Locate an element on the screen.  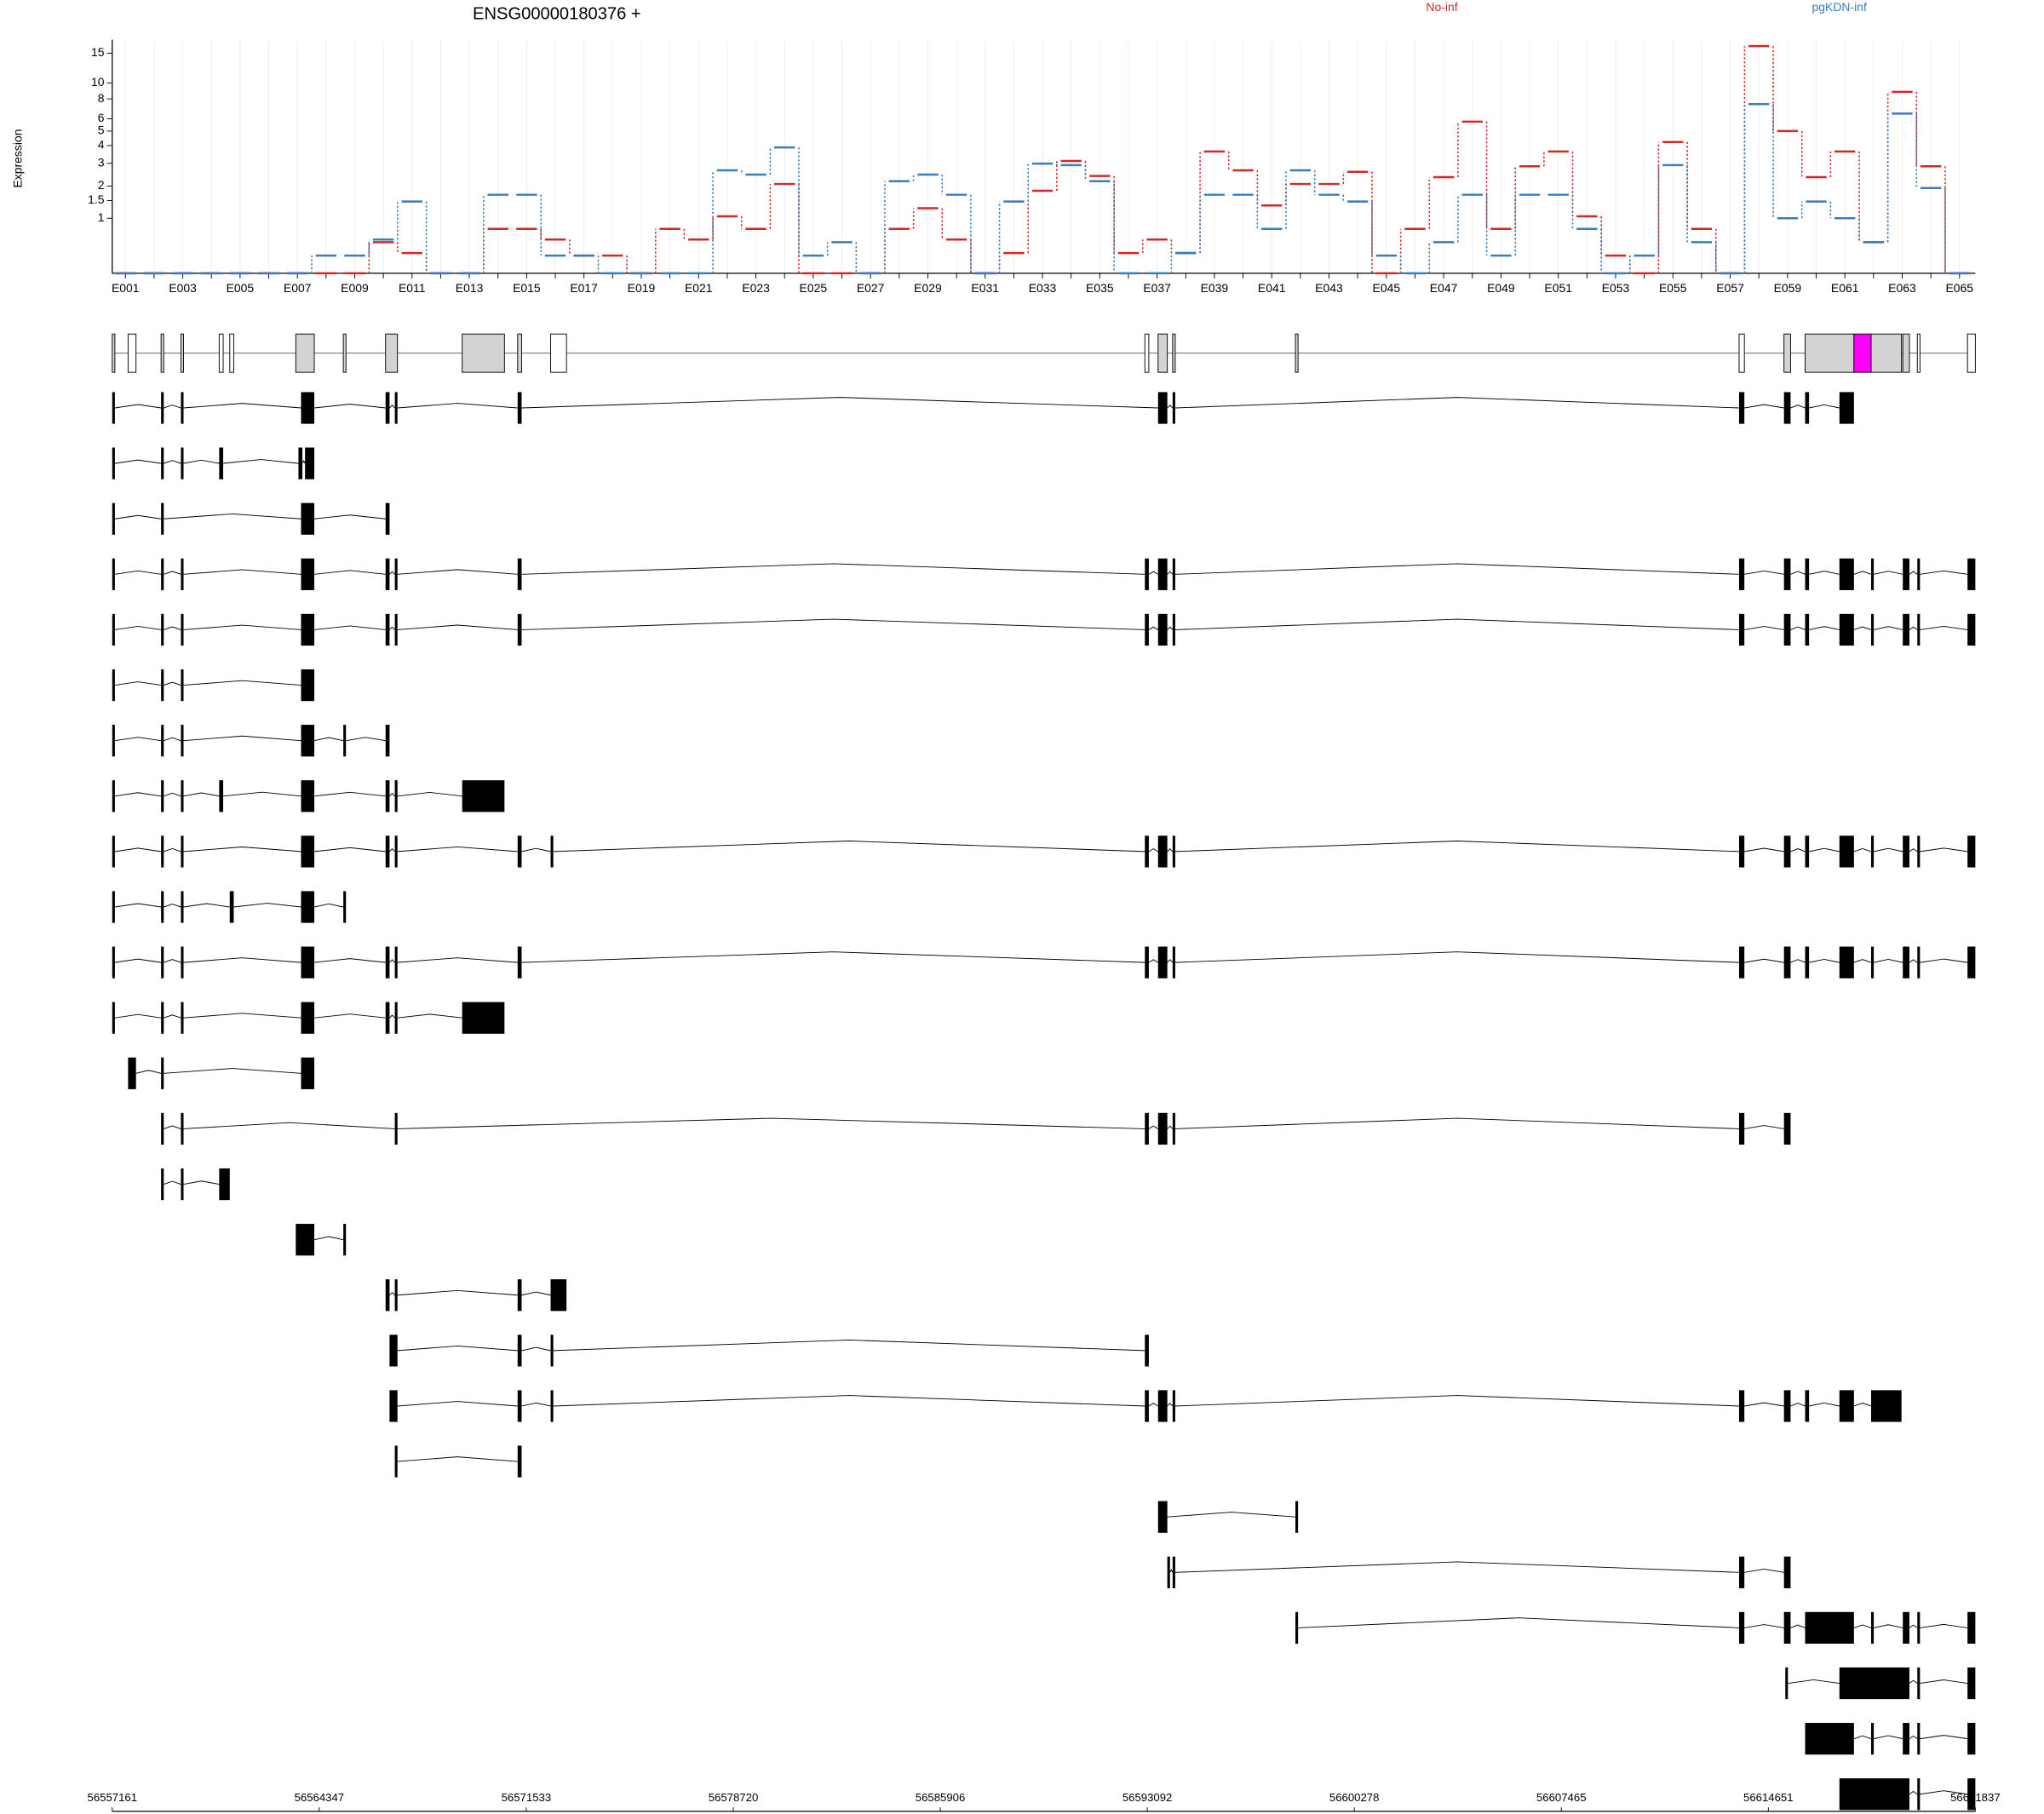
x-tick-label: E035 is located at coordinates (1100, 288).